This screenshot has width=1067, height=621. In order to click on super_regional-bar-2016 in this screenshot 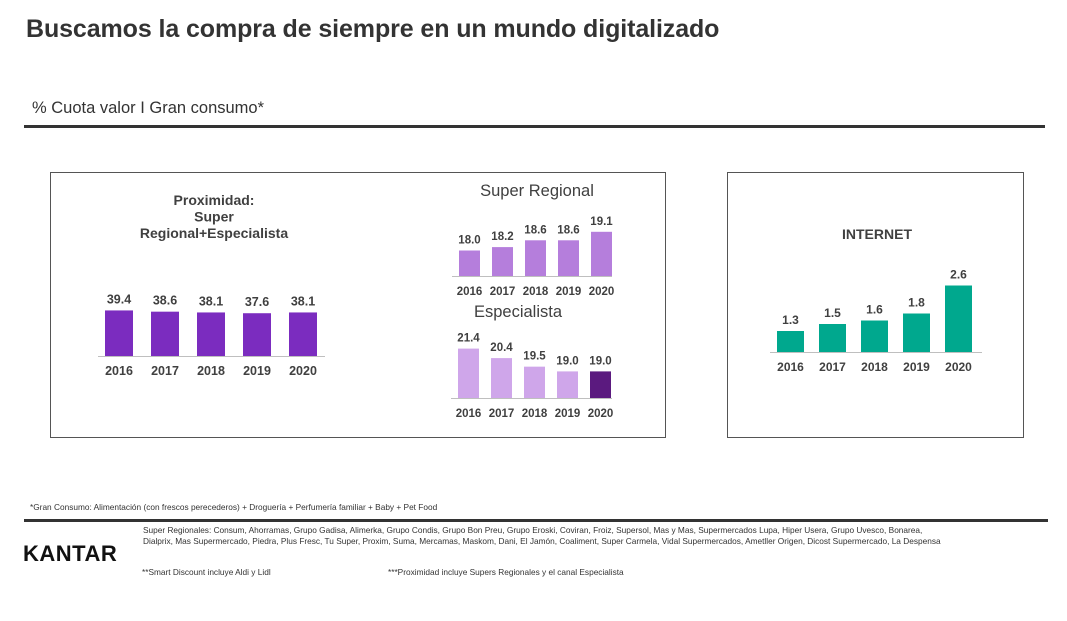, I will do `click(469, 263)`.